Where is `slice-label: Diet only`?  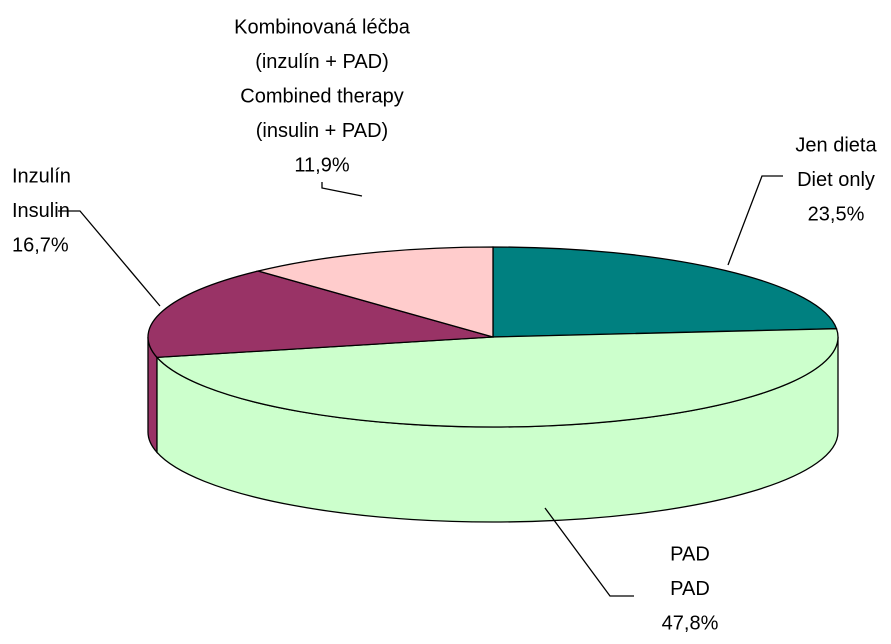 slice-label: Diet only is located at coordinates (836, 180).